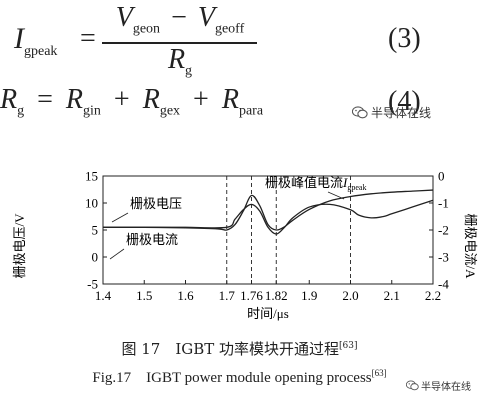 This screenshot has height=400, width=479. What do you see at coordinates (268, 313) in the screenshot?
I see `x-axis-label: 时间/μs` at bounding box center [268, 313].